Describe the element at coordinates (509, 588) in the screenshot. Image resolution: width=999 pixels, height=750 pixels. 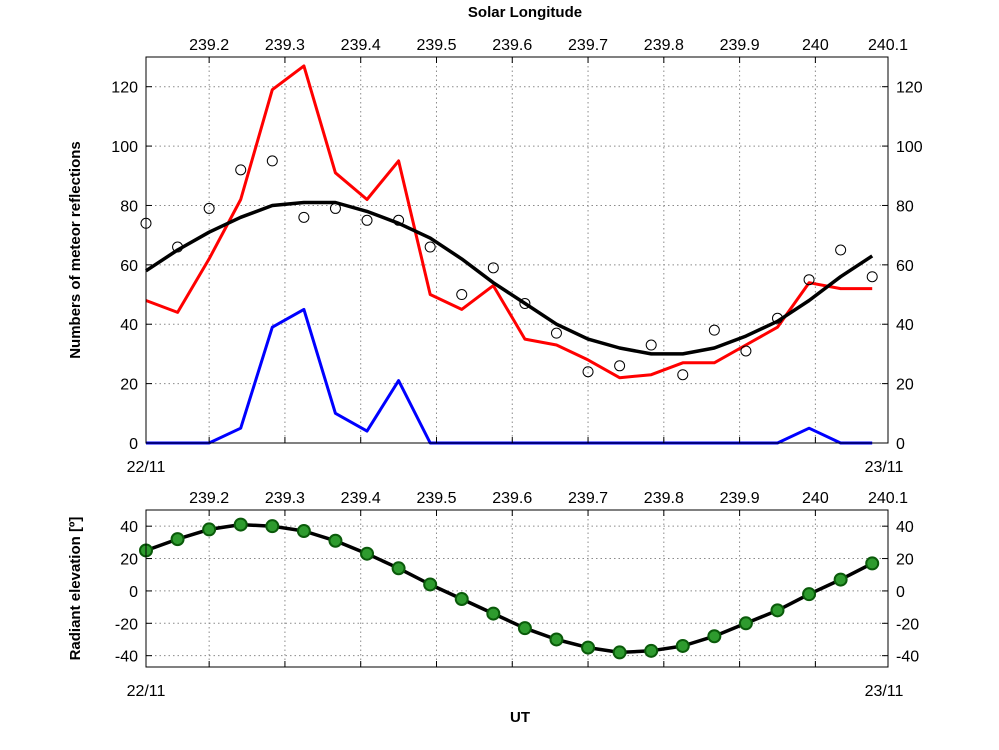
I see `series-line-radiant-elevation` at that location.